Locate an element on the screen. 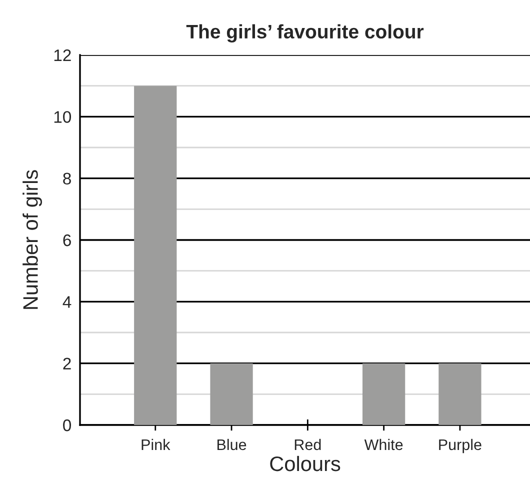  x-tick-label: Blue is located at coordinates (231, 444).